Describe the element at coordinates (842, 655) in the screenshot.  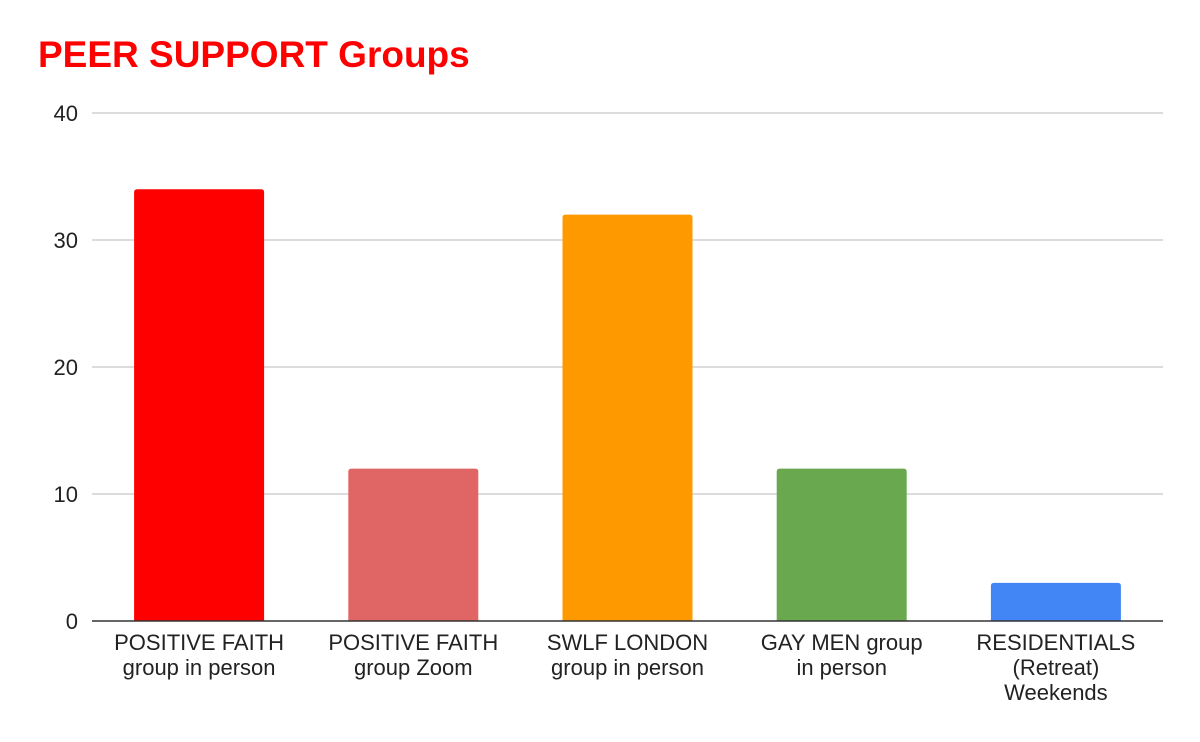
I see `x-category-label: GAY MEN group in person` at that location.